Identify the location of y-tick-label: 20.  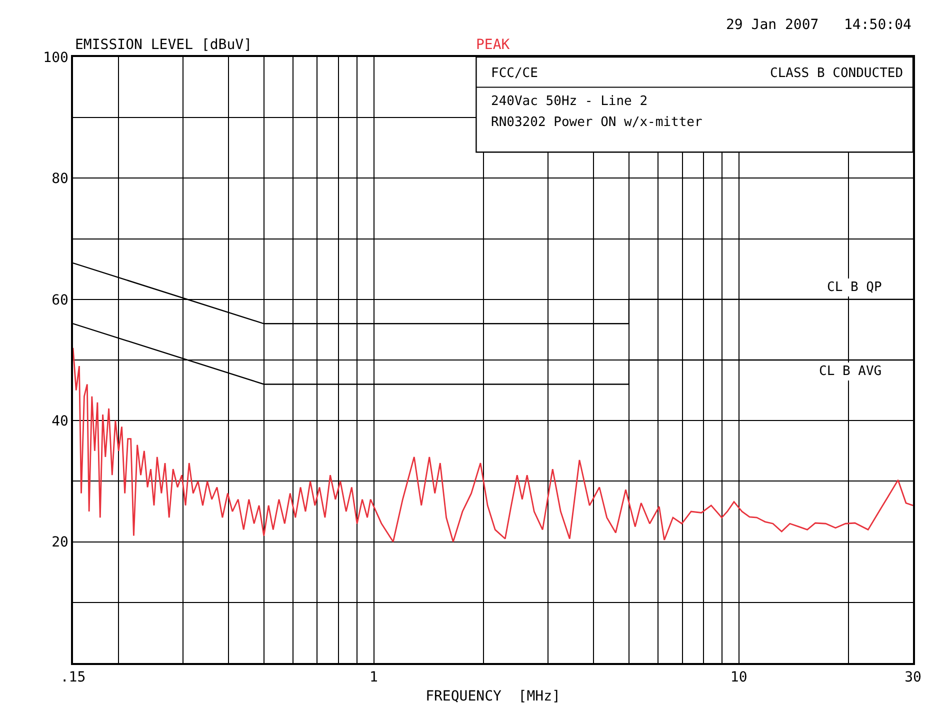
(60, 542).